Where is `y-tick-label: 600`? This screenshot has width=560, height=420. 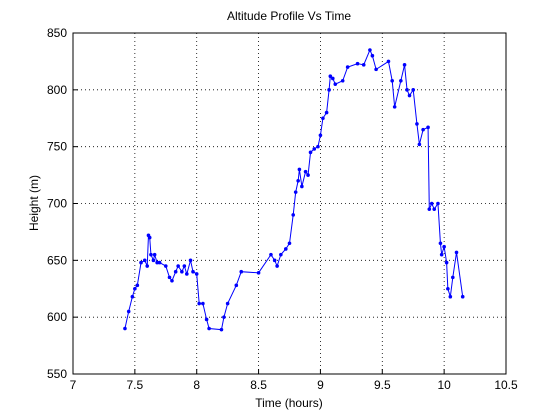 y-tick-label: 600 is located at coordinates (57, 317).